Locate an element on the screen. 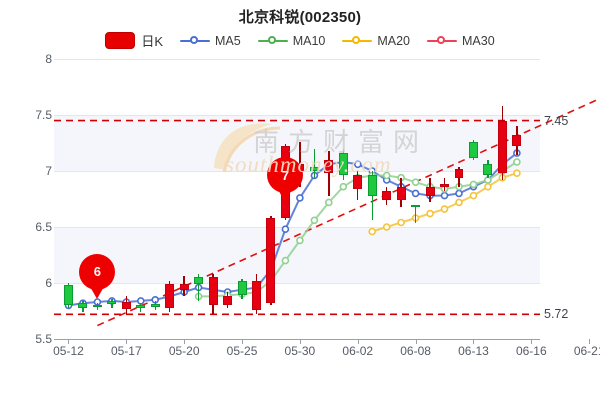  legend-item-ma5: MA5 is located at coordinates (210, 41).